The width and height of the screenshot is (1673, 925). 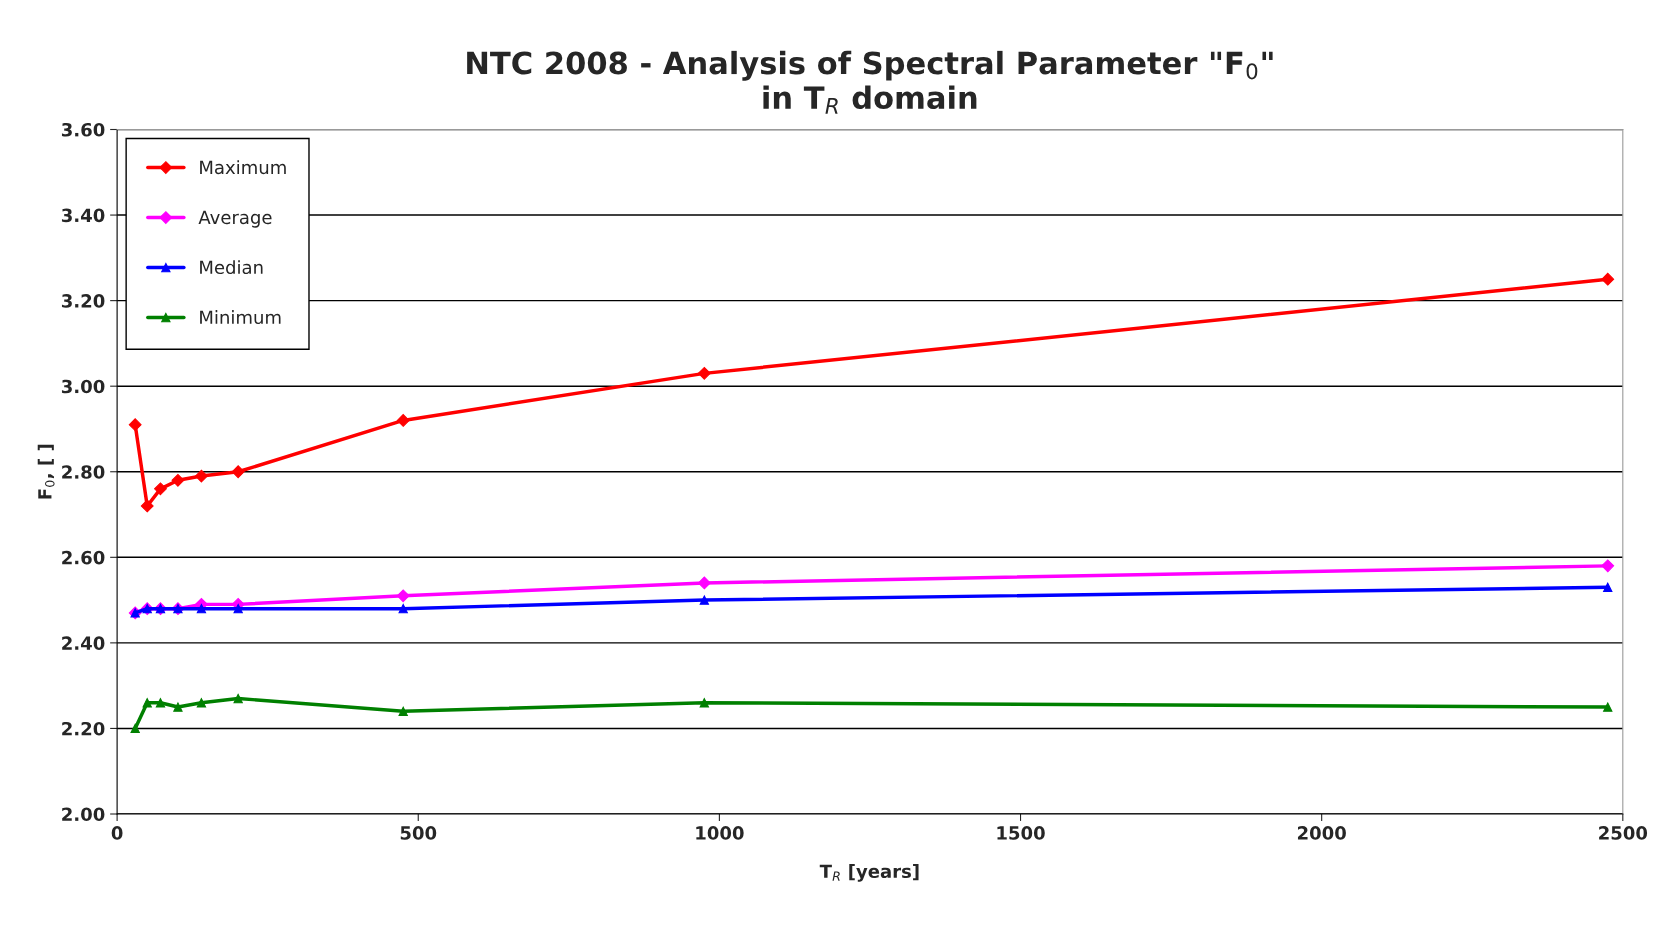 I want to click on y-tick-label: 3.00, so click(x=83, y=386).